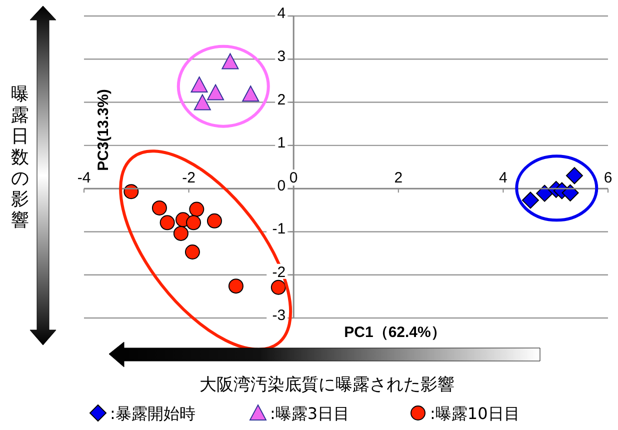 The width and height of the screenshot is (618, 430). Describe the element at coordinates (20, 157) in the screenshot. I see `text: 曝露日数の影響` at that location.